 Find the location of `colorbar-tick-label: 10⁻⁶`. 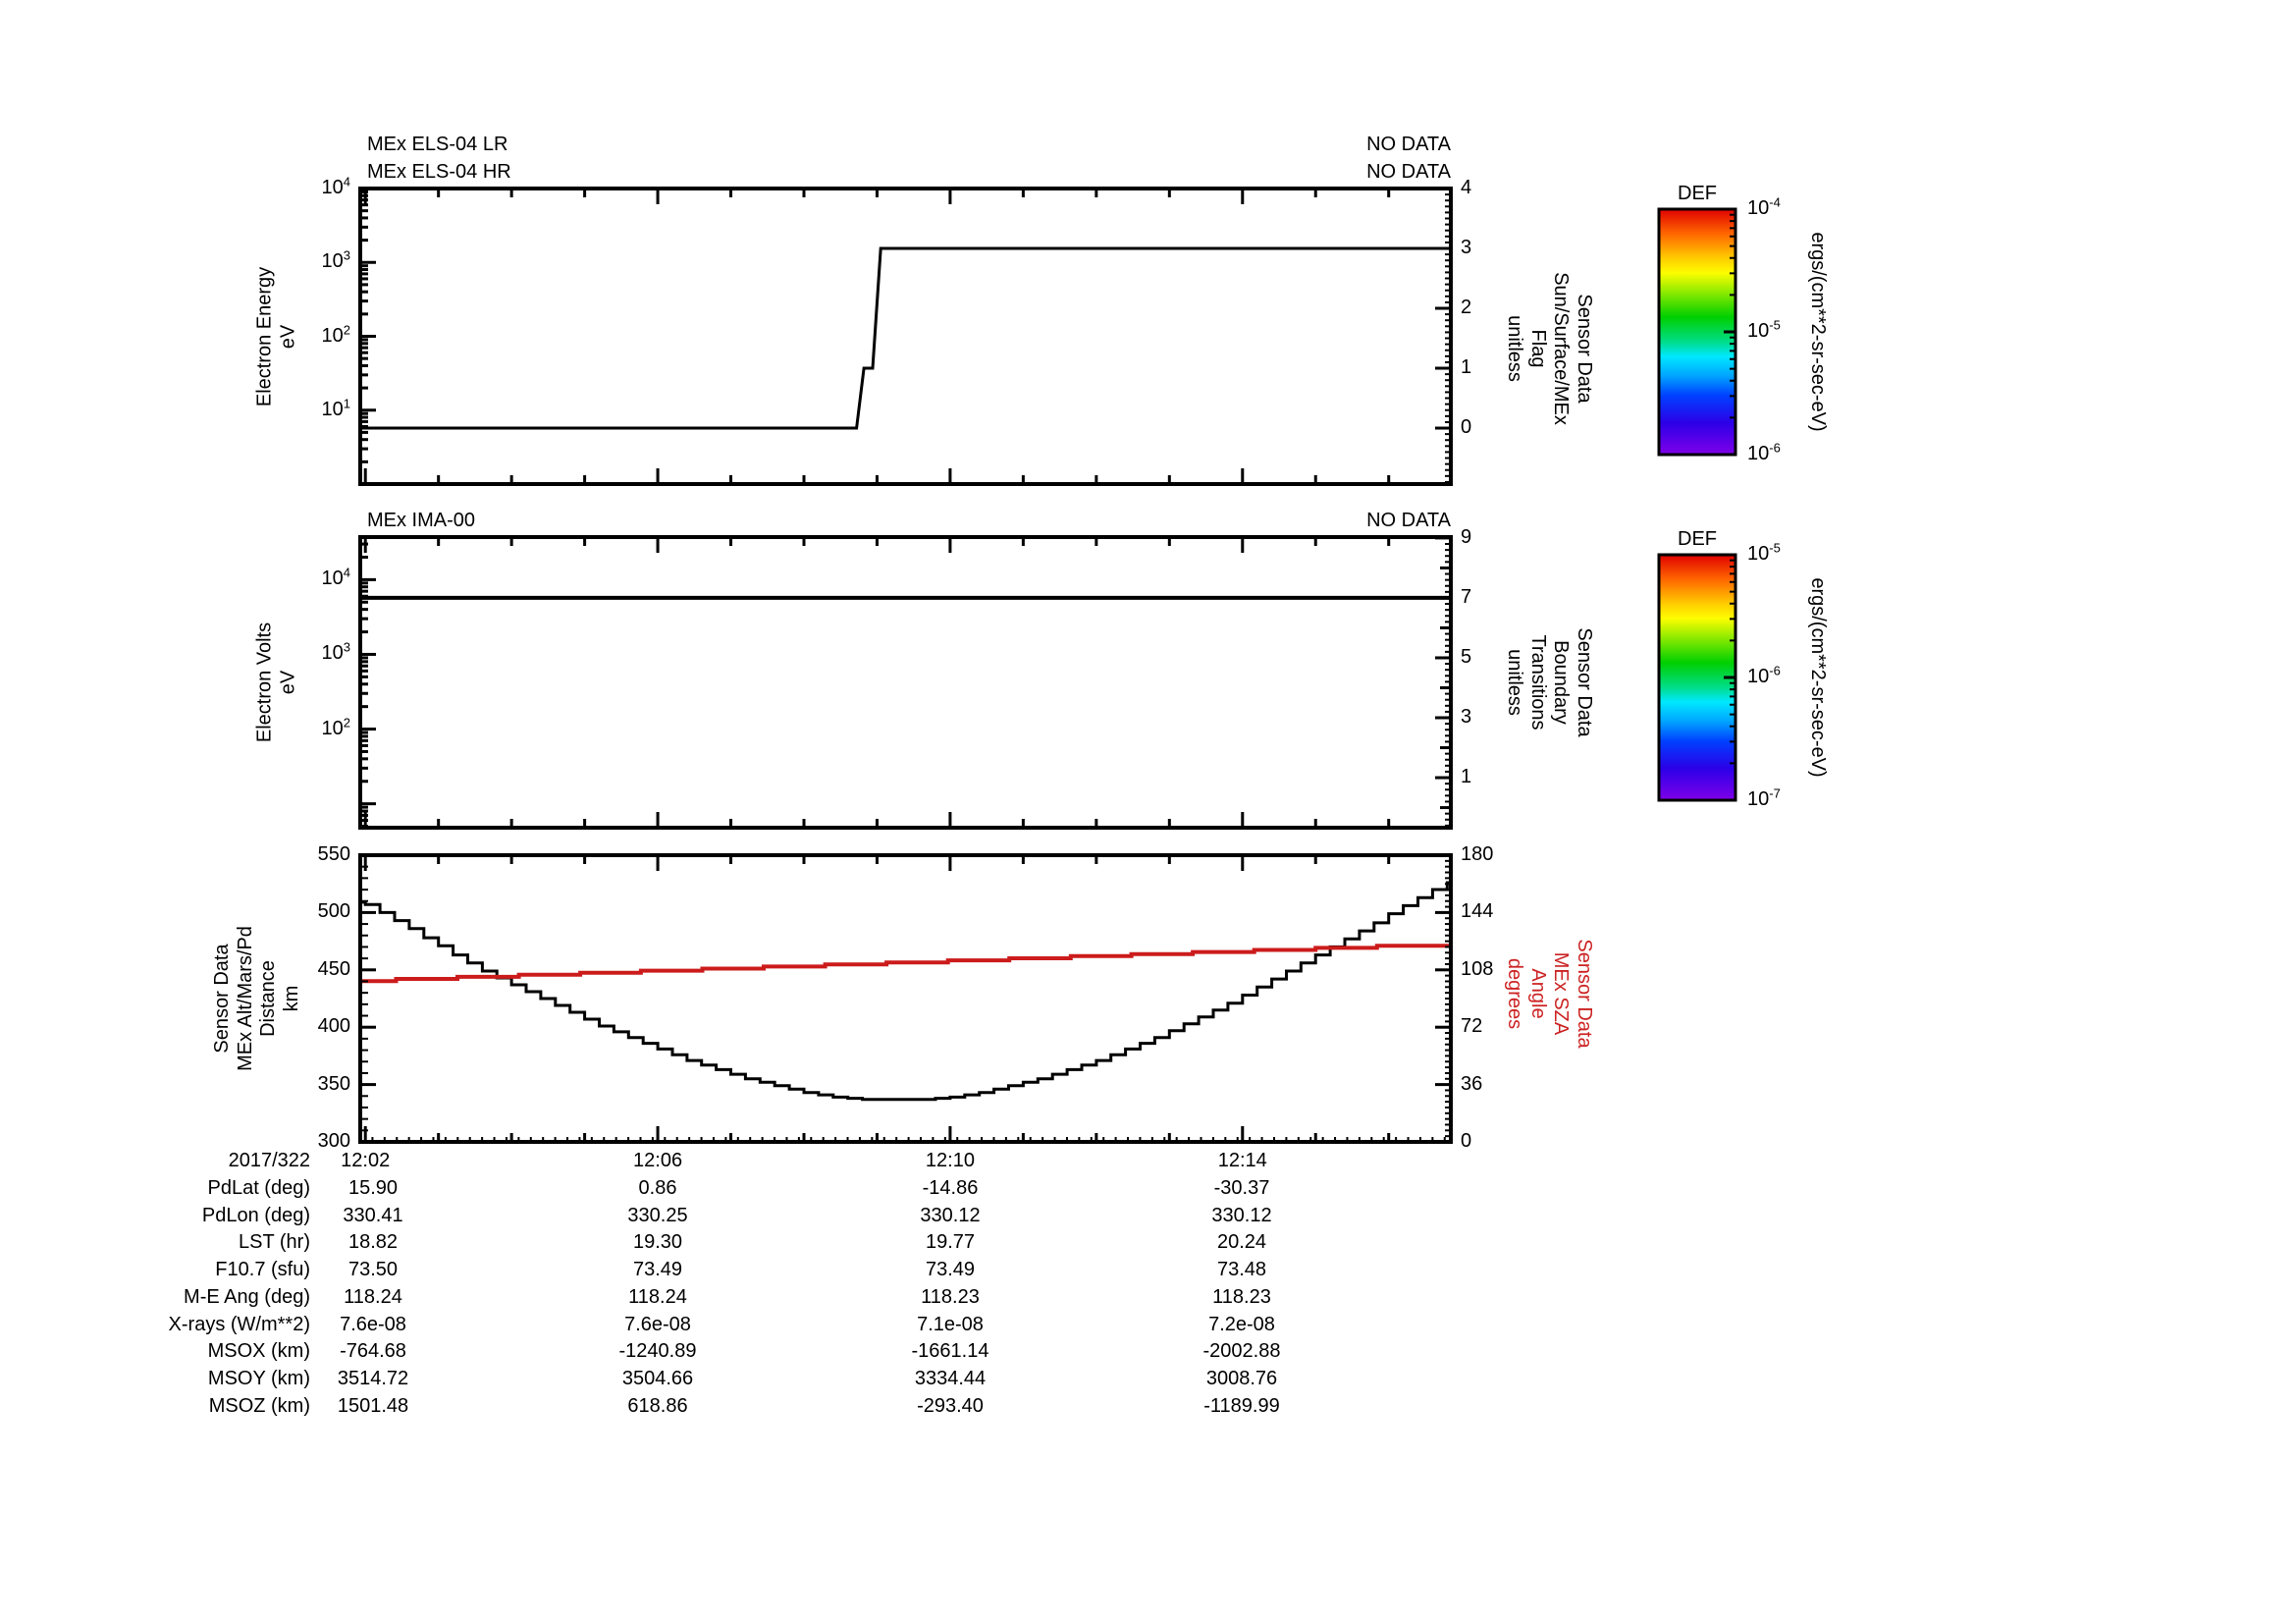

colorbar-tick-label: 10⁻⁶ is located at coordinates (1764, 675).